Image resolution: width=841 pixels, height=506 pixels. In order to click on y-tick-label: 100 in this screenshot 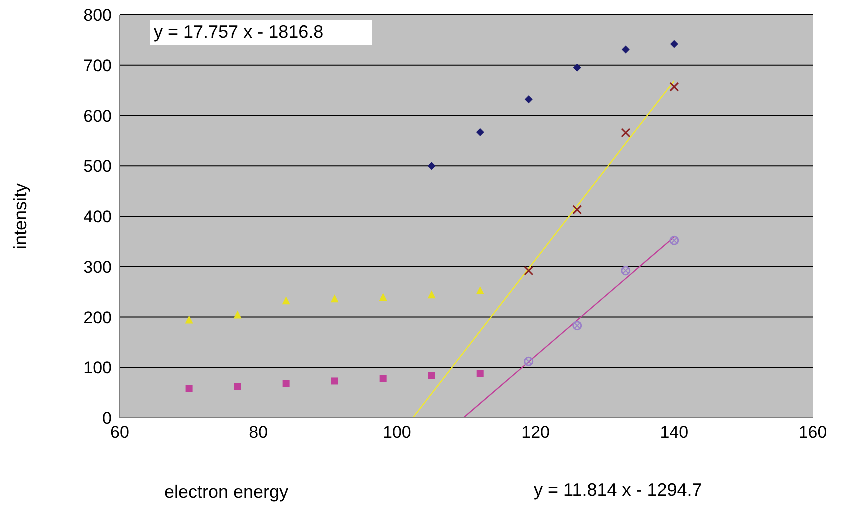, I will do `click(98, 368)`.